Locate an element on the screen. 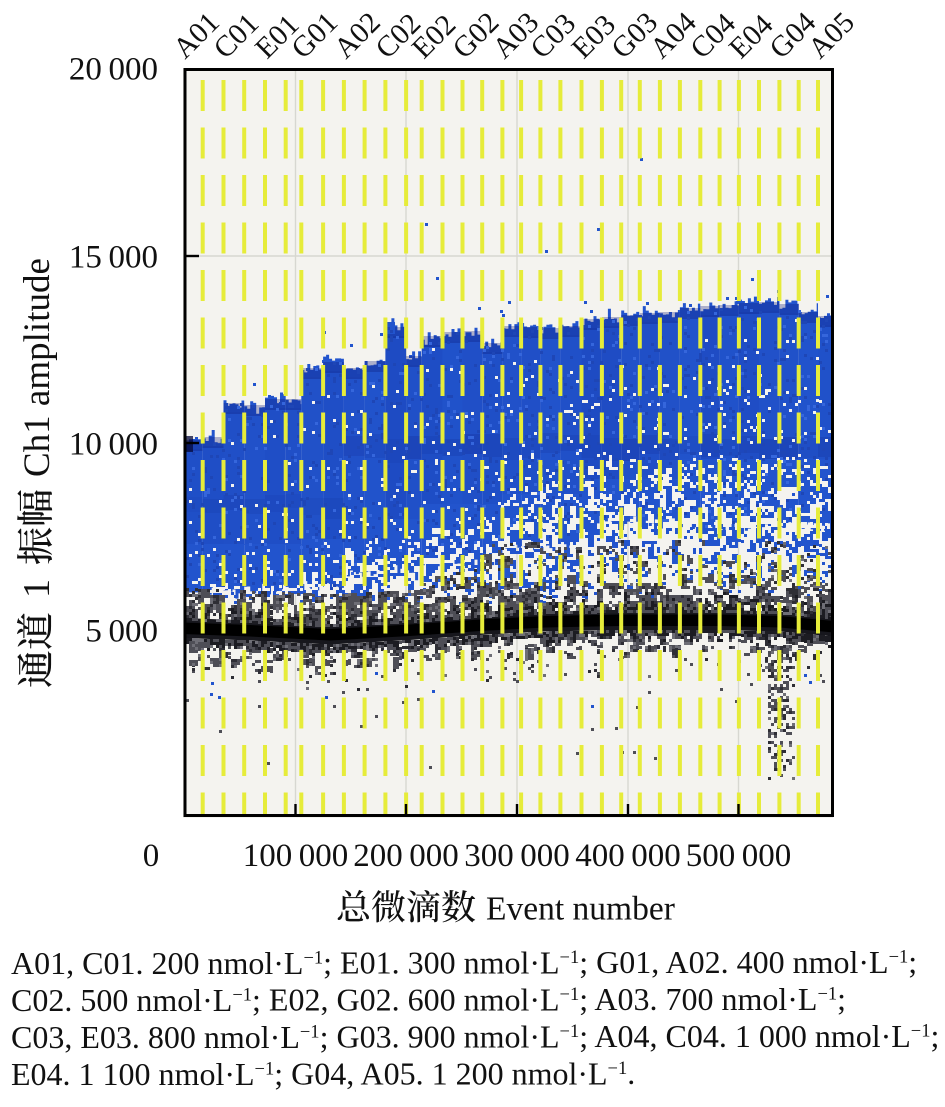 The width and height of the screenshot is (945, 1107). svg-text: 200 000 is located at coordinates (406, 856).